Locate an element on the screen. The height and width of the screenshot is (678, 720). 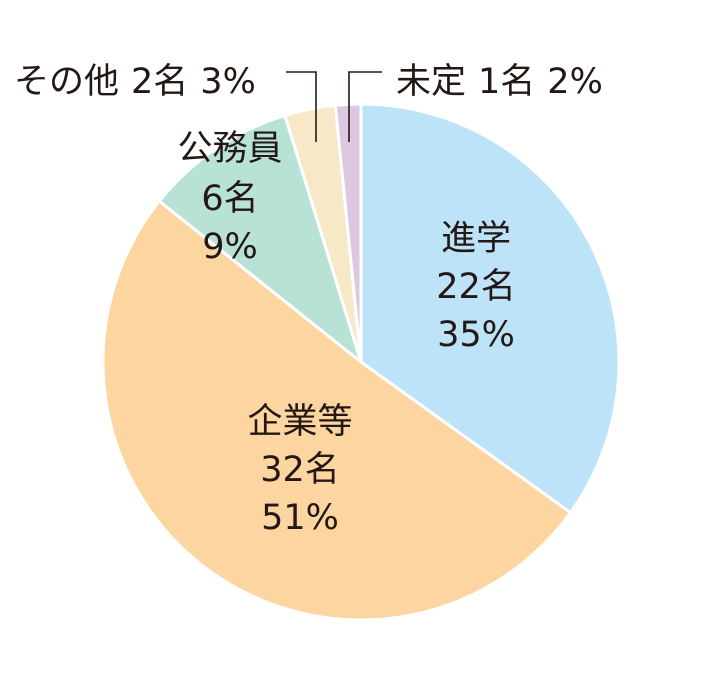
pie-slice-komuin is located at coordinates (260, 238).